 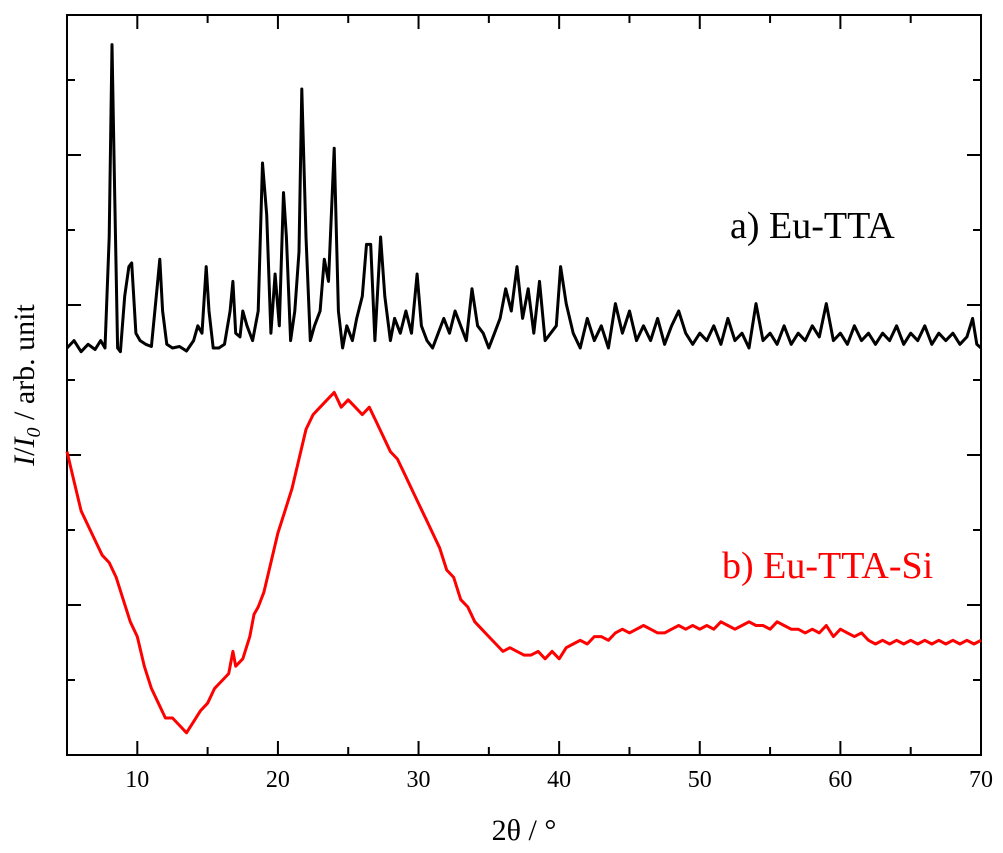 What do you see at coordinates (524, 830) in the screenshot?
I see `x-axis-title: 2θ / °` at bounding box center [524, 830].